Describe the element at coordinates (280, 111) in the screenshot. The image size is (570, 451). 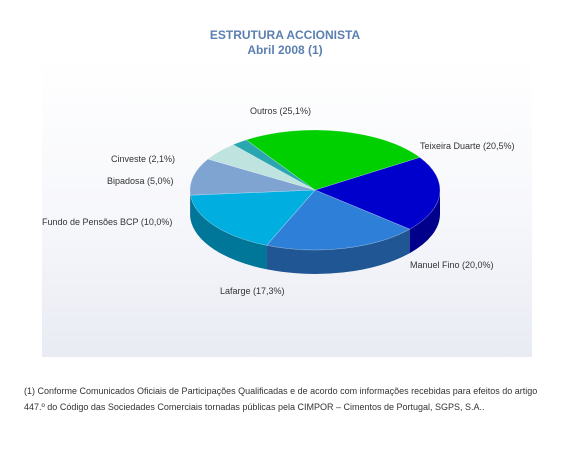
I see `pie-slice-label: Outros (25,1%)` at that location.